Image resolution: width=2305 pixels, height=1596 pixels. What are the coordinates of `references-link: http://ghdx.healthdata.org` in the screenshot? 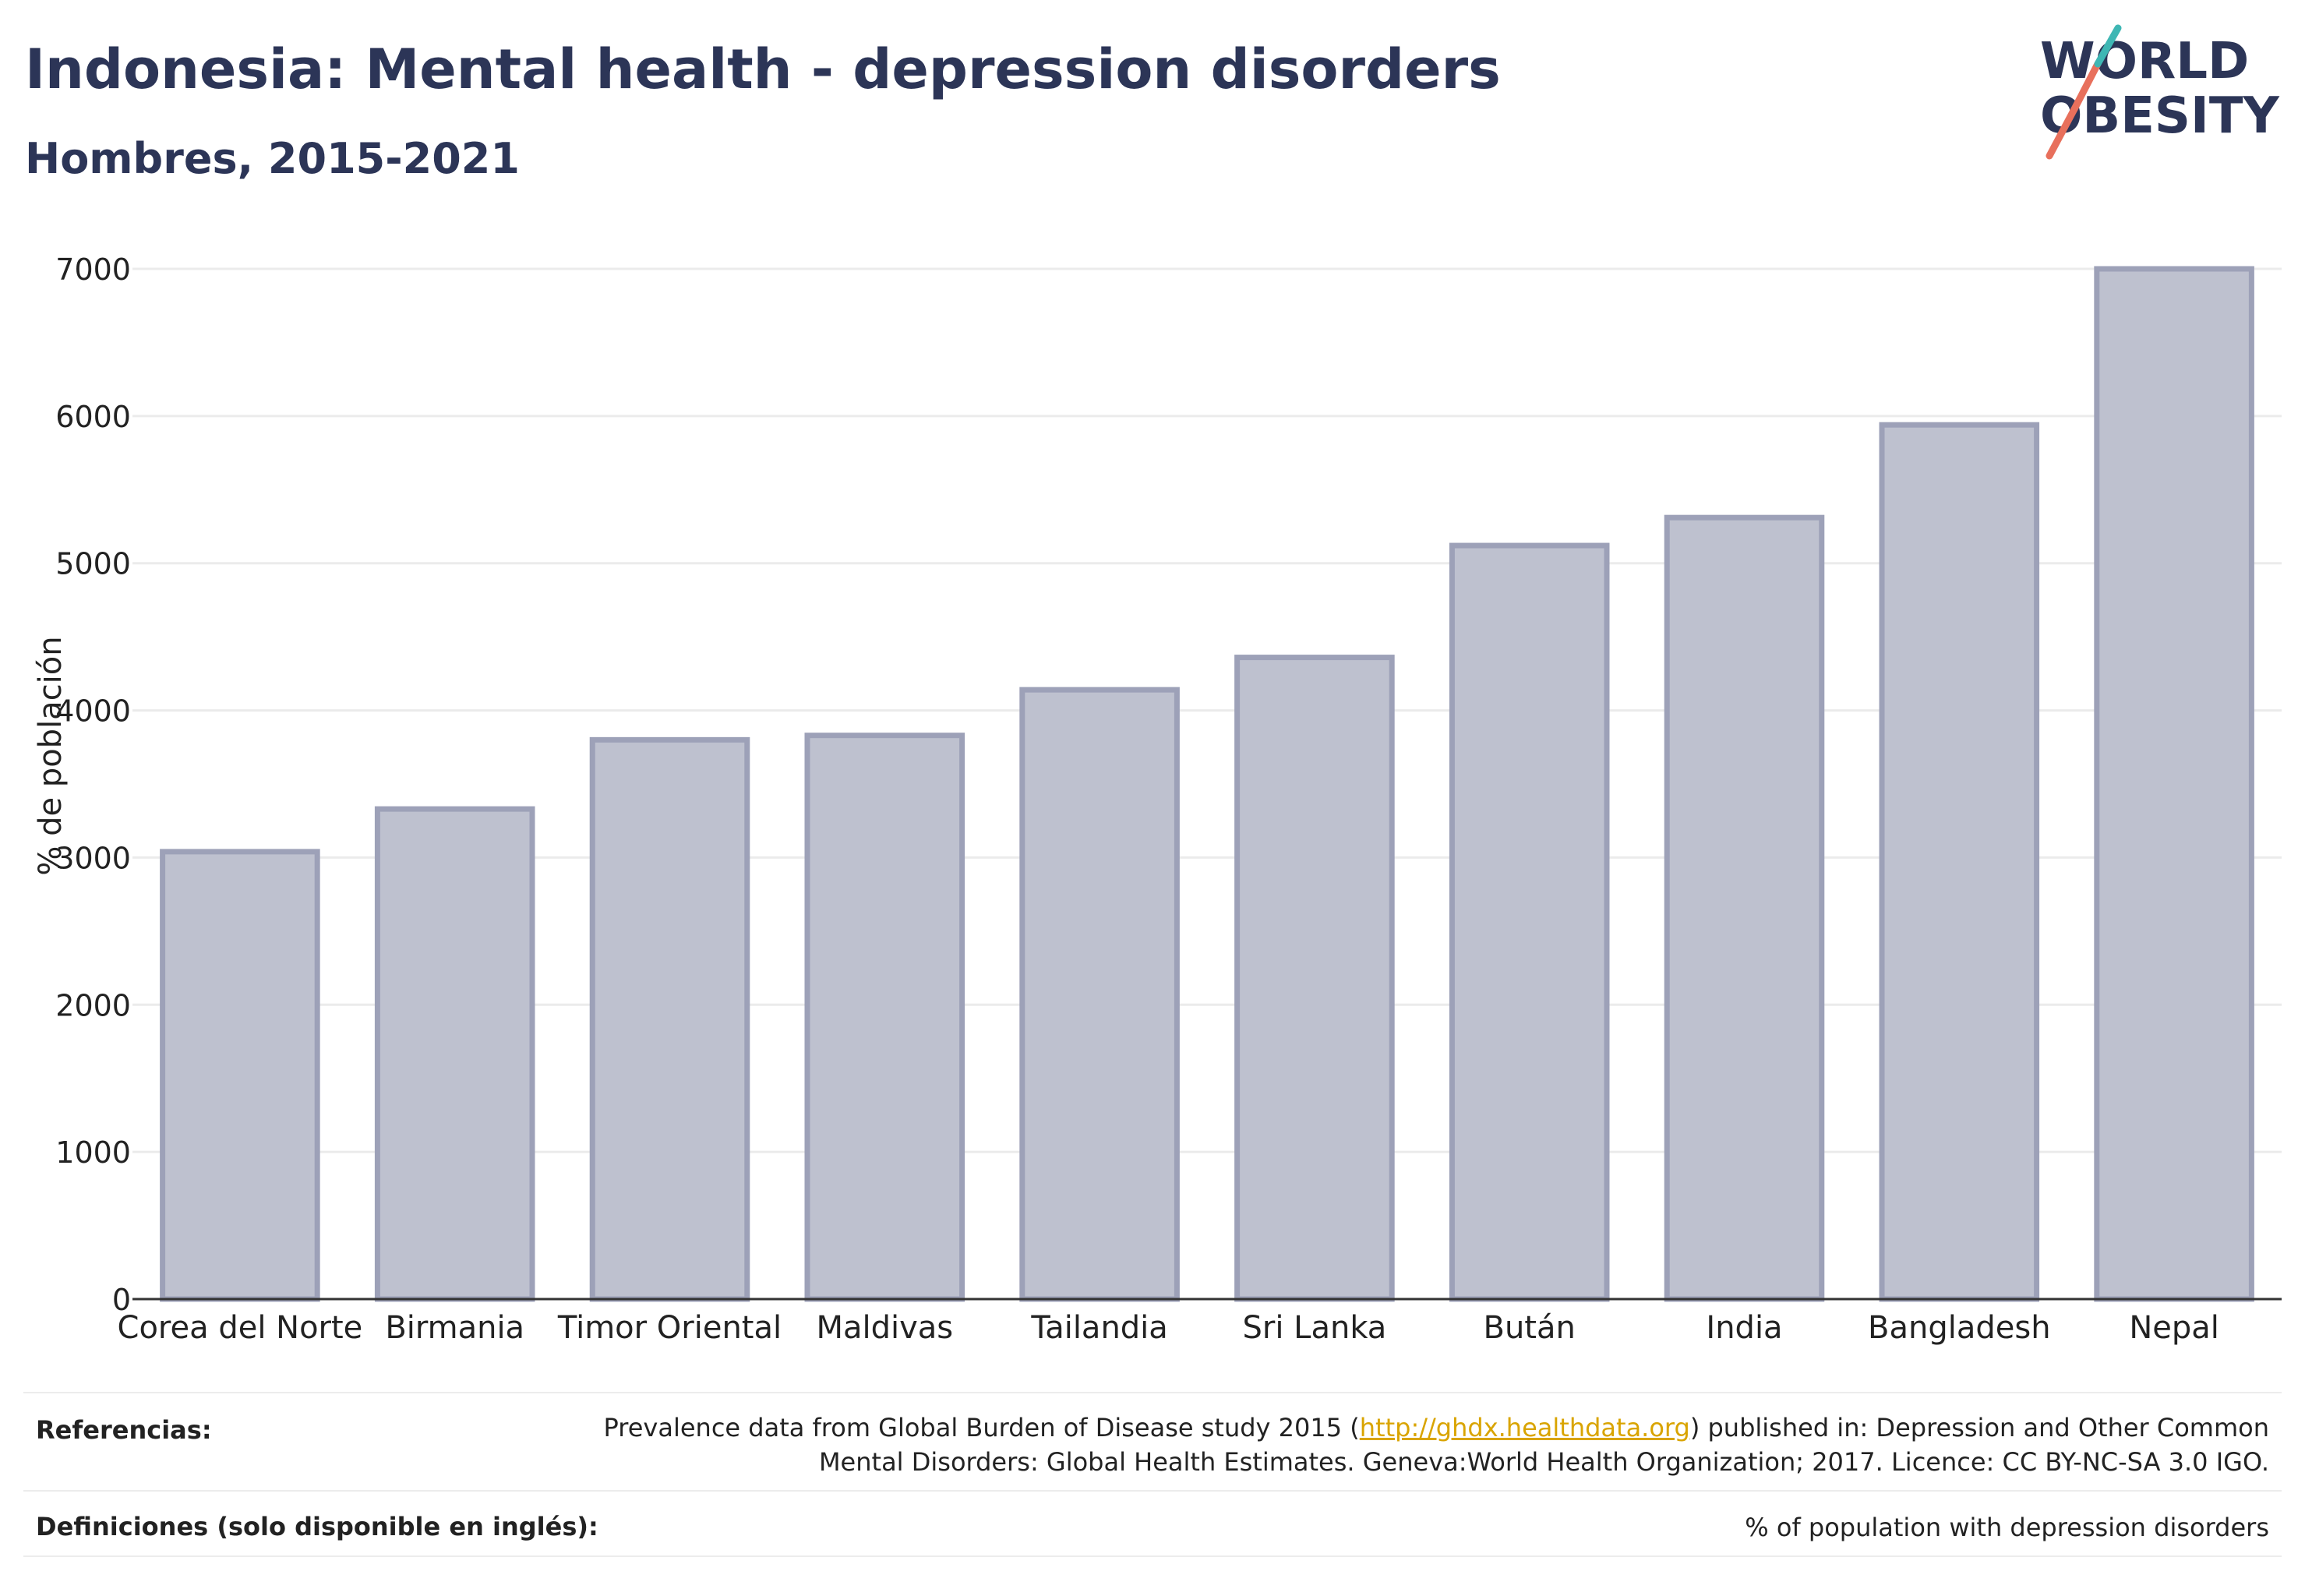 It's located at (1524, 1427).